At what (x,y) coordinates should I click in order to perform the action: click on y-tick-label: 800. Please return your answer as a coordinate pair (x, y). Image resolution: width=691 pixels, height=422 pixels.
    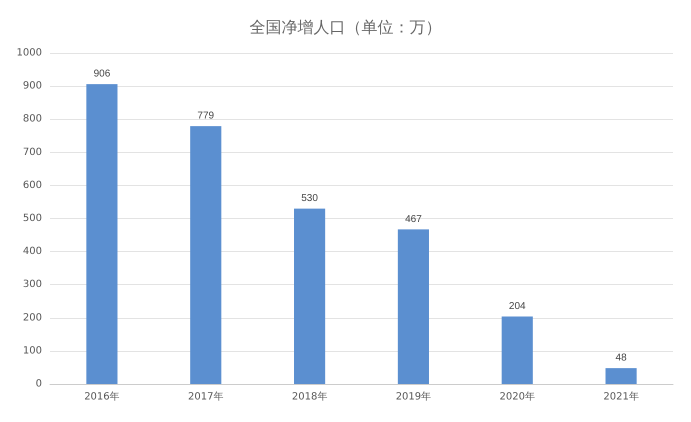
    Looking at the image, I should click on (32, 119).